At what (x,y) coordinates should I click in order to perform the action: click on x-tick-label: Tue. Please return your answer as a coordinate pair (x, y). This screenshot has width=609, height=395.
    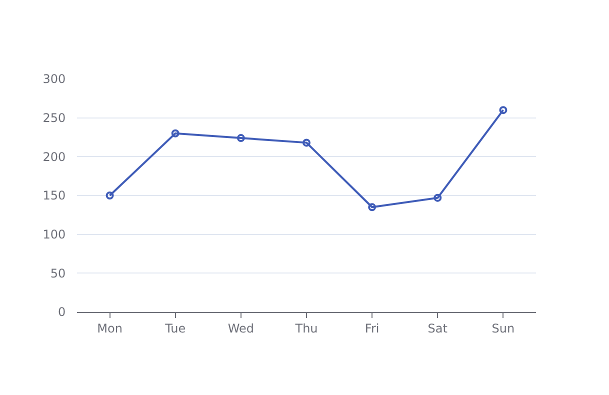
    Looking at the image, I should click on (175, 328).